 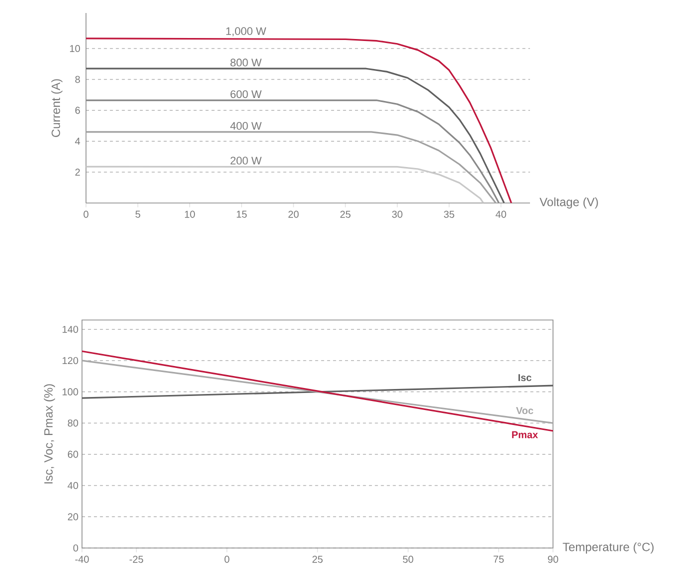 What do you see at coordinates (70, 360) in the screenshot?
I see `y-tick-label: 120` at bounding box center [70, 360].